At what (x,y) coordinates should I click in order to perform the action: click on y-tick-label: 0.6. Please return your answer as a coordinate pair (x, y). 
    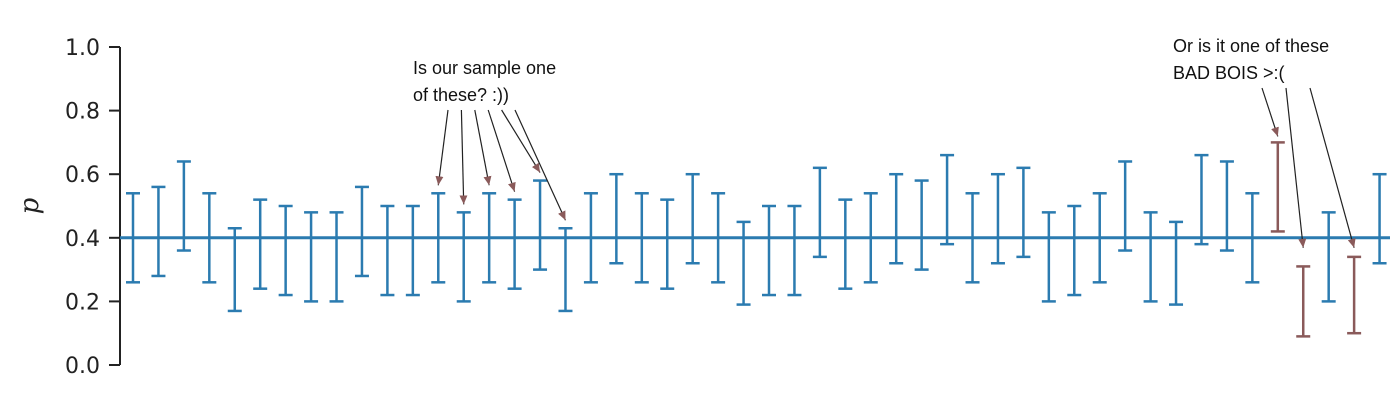
    Looking at the image, I should click on (82, 175).